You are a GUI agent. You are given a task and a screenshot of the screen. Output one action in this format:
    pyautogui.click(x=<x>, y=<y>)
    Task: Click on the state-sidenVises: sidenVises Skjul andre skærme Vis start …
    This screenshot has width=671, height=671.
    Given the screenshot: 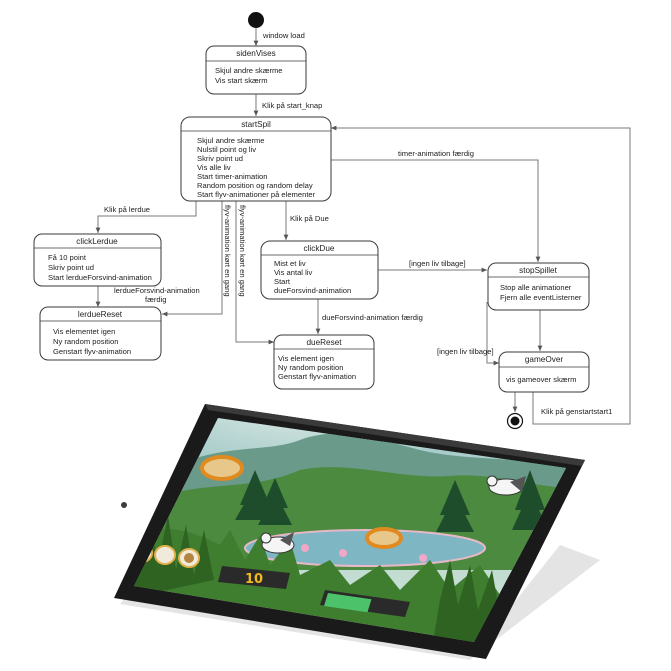 What is the action you would take?
    pyautogui.click(x=256, y=70)
    